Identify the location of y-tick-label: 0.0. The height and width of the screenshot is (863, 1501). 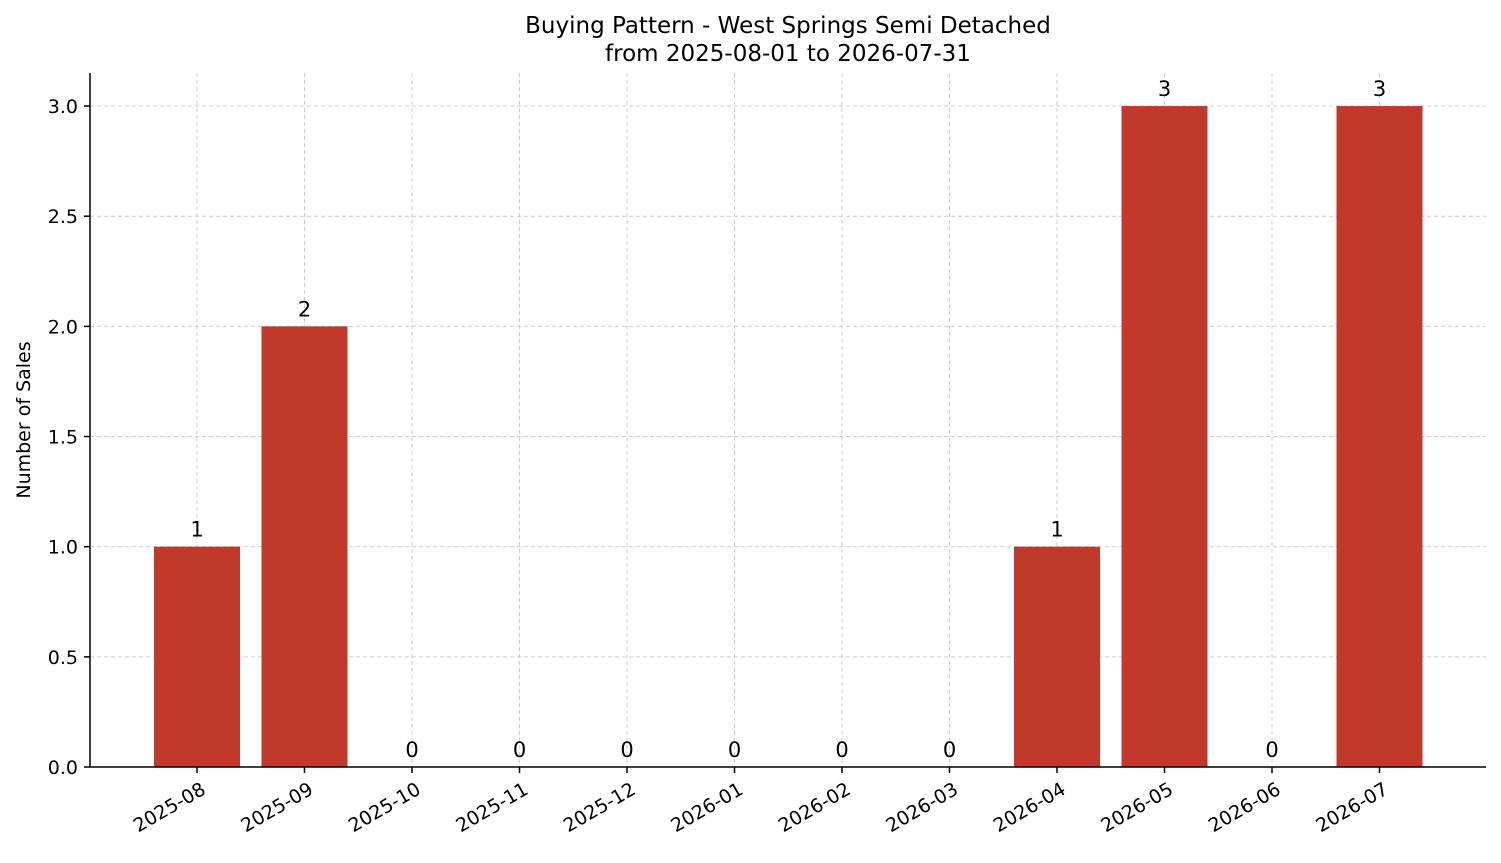
(63, 768).